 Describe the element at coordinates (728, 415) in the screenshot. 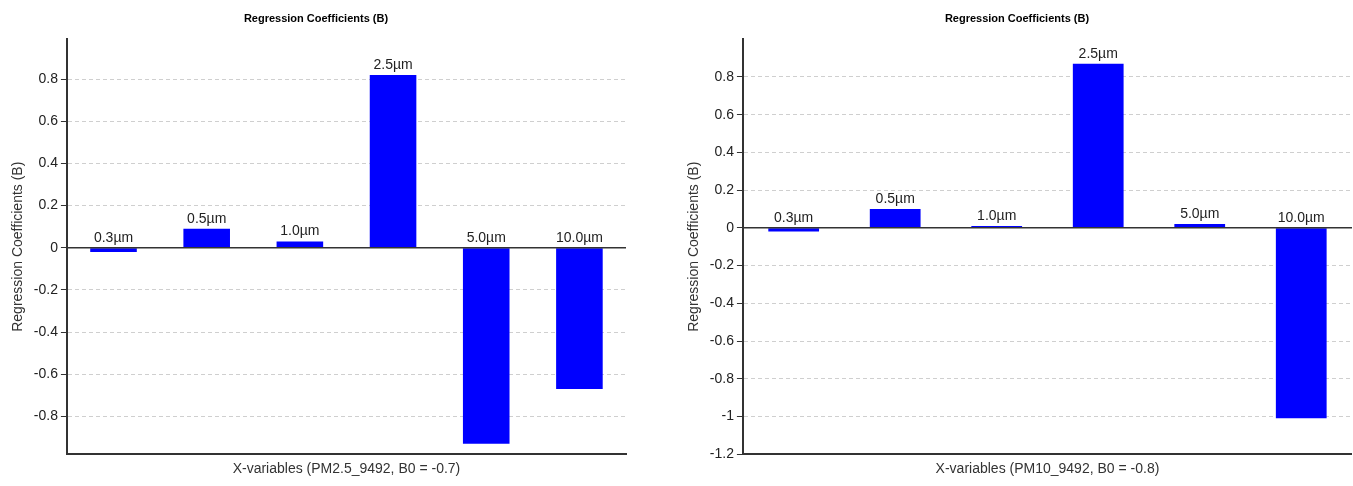

I see `y-tick-label: -1` at that location.